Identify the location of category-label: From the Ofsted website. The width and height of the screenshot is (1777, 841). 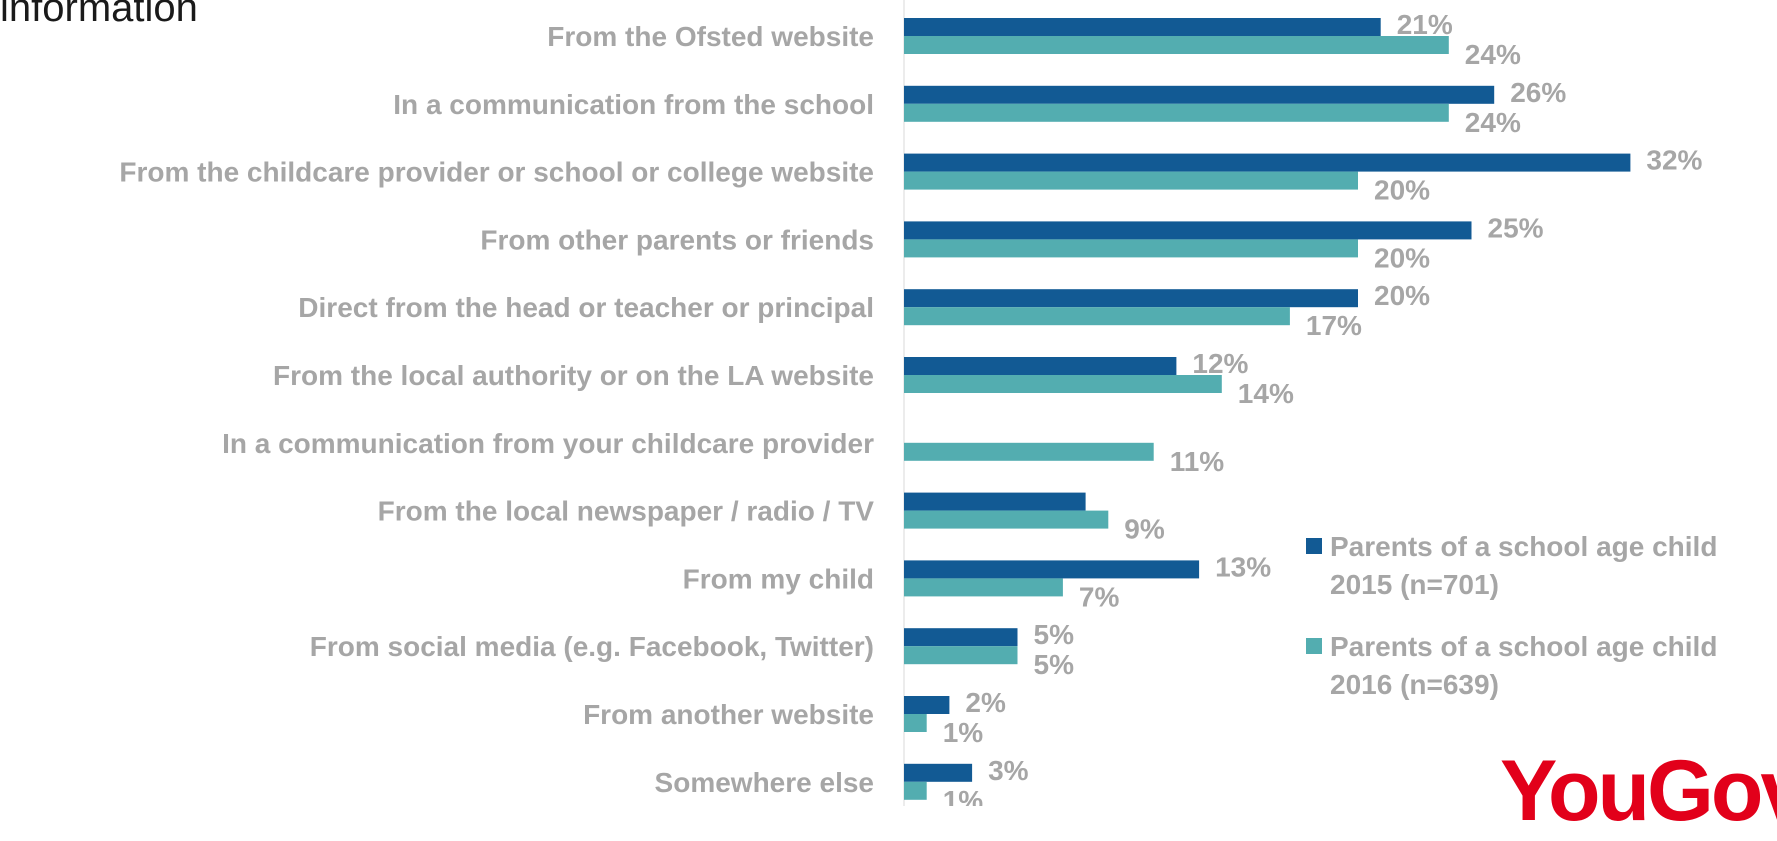
(710, 36).